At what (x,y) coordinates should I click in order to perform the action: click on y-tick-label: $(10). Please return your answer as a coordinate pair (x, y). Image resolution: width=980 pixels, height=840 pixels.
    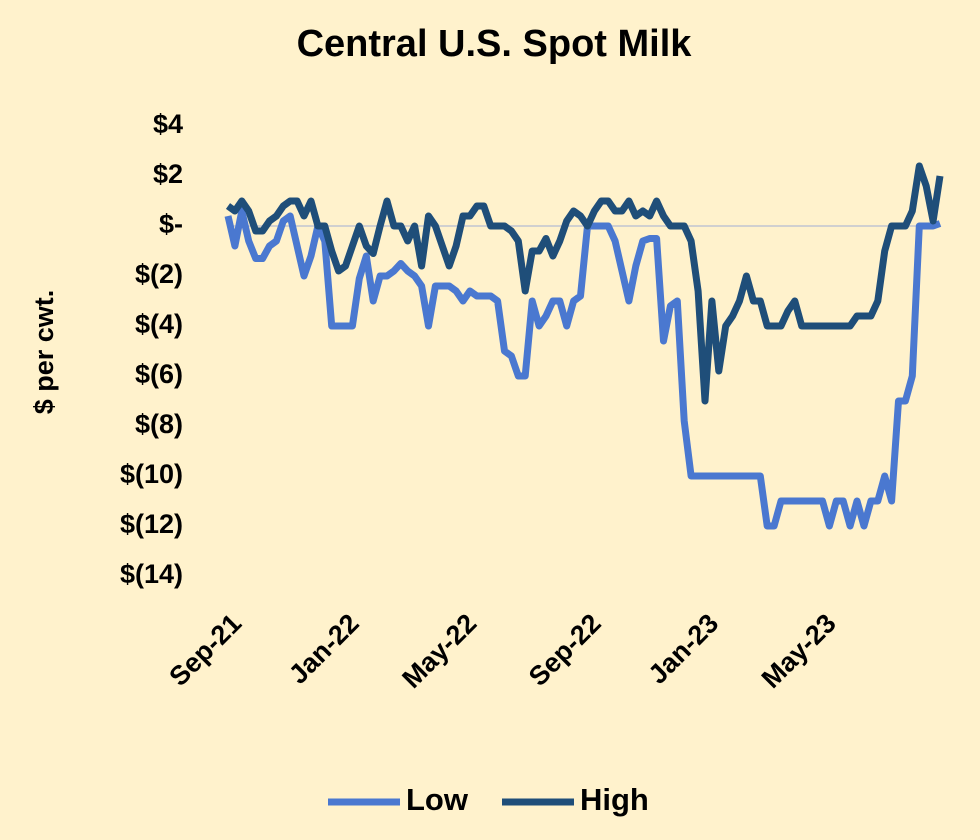
    Looking at the image, I should click on (151, 474).